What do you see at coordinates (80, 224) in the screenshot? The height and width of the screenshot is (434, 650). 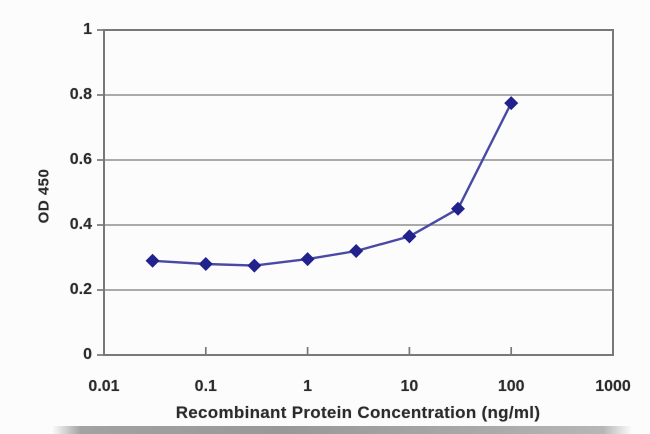 I see `y-tick-label: 0.4` at bounding box center [80, 224].